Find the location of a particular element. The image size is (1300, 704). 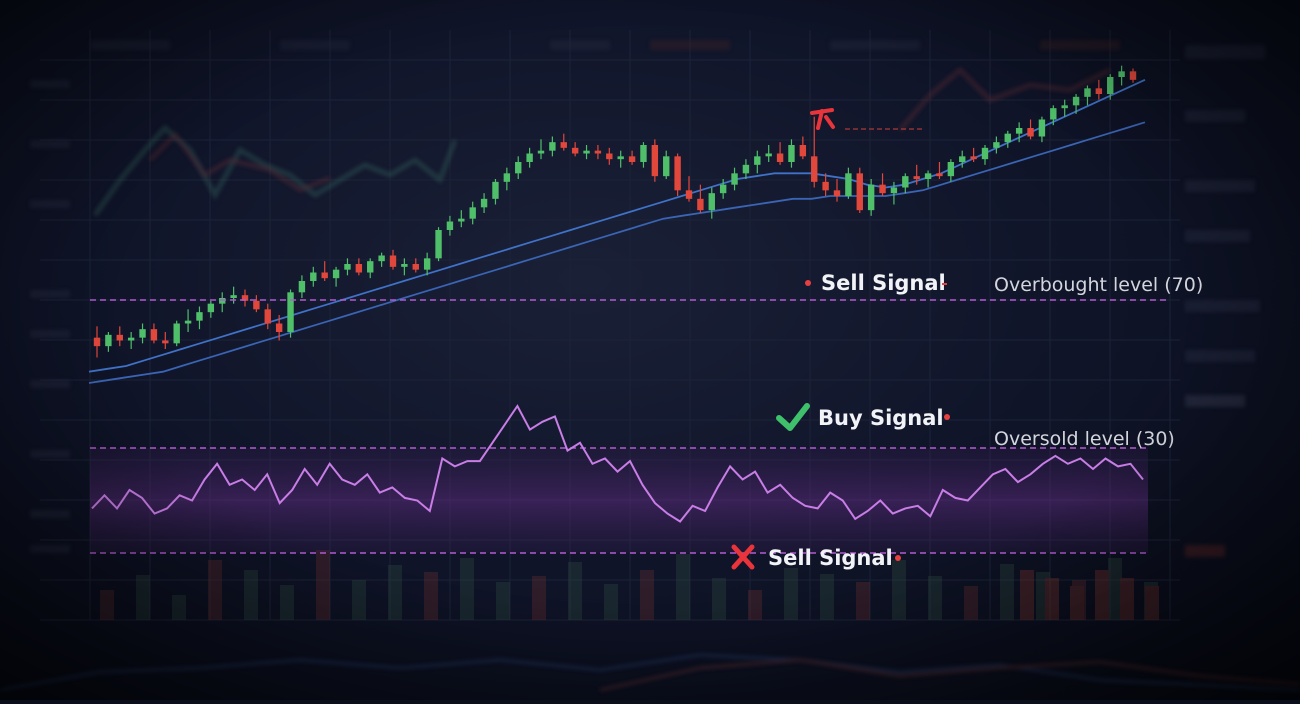

check-icon is located at coordinates (793, 417).